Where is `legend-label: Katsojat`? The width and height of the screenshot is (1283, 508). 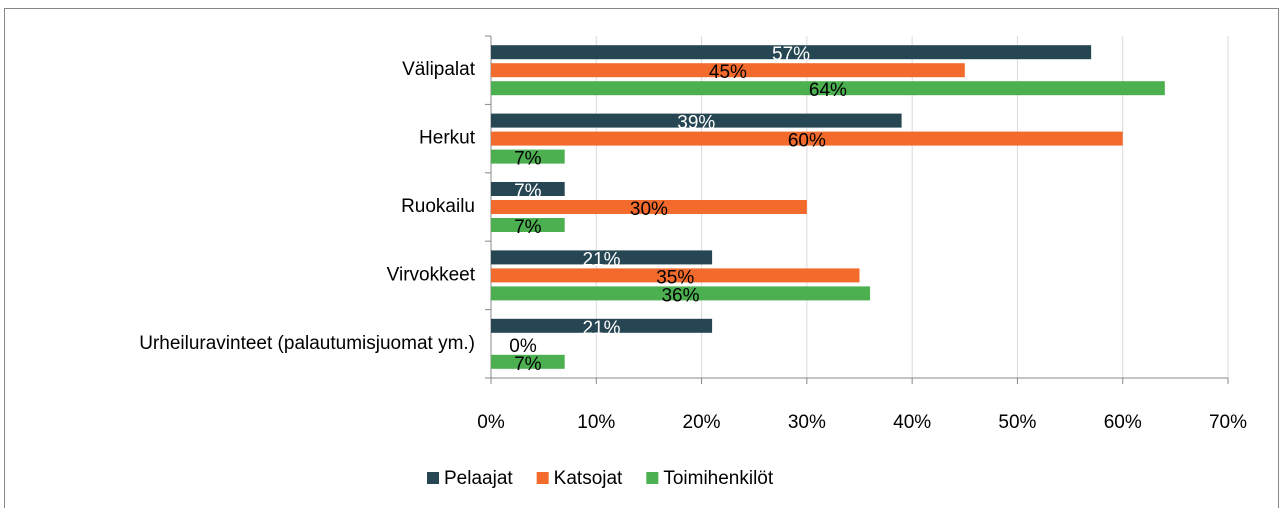
legend-label: Katsojat is located at coordinates (588, 478).